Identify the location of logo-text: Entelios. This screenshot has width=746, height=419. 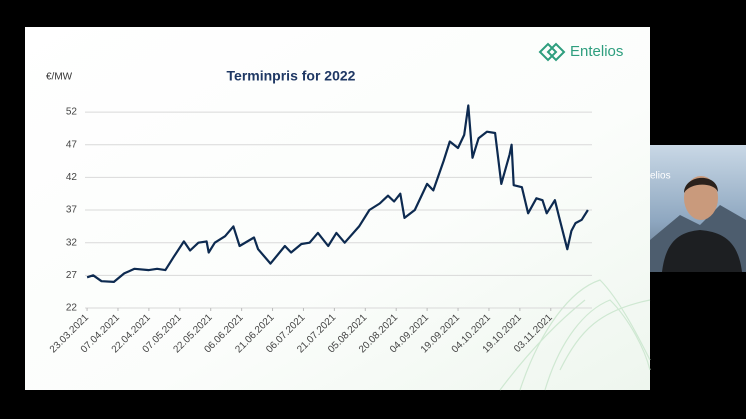
(596, 51).